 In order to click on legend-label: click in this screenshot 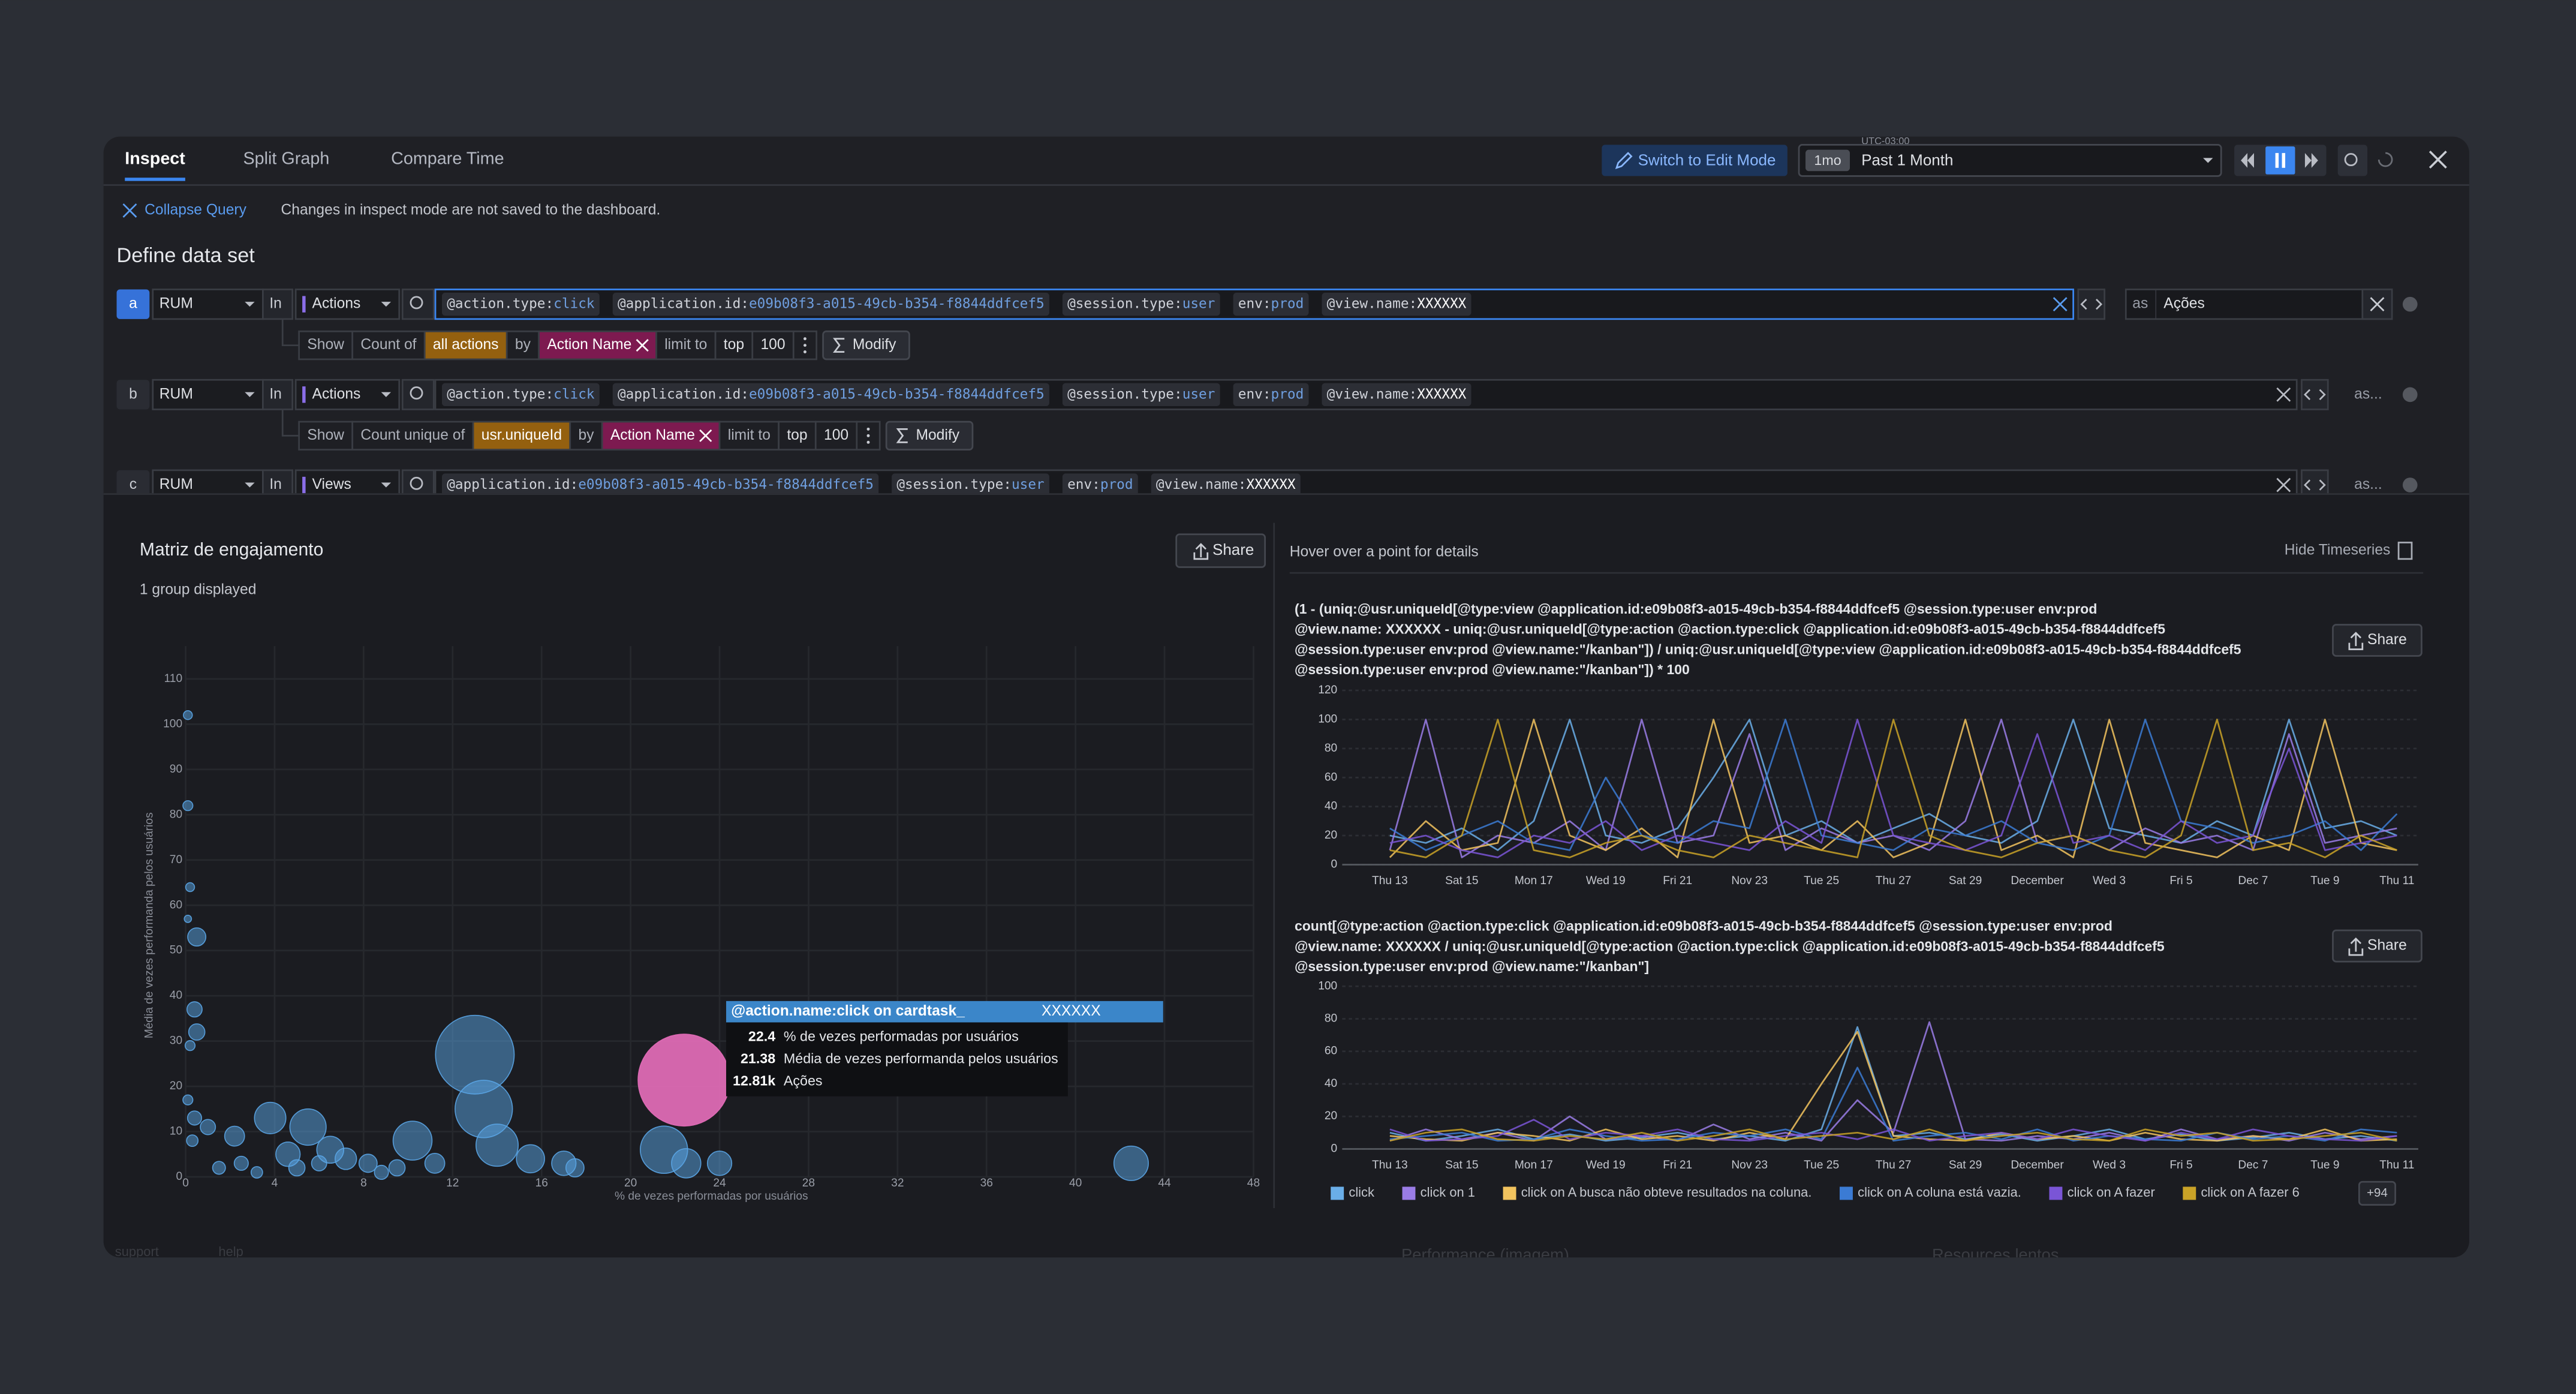, I will do `click(1361, 1193)`.